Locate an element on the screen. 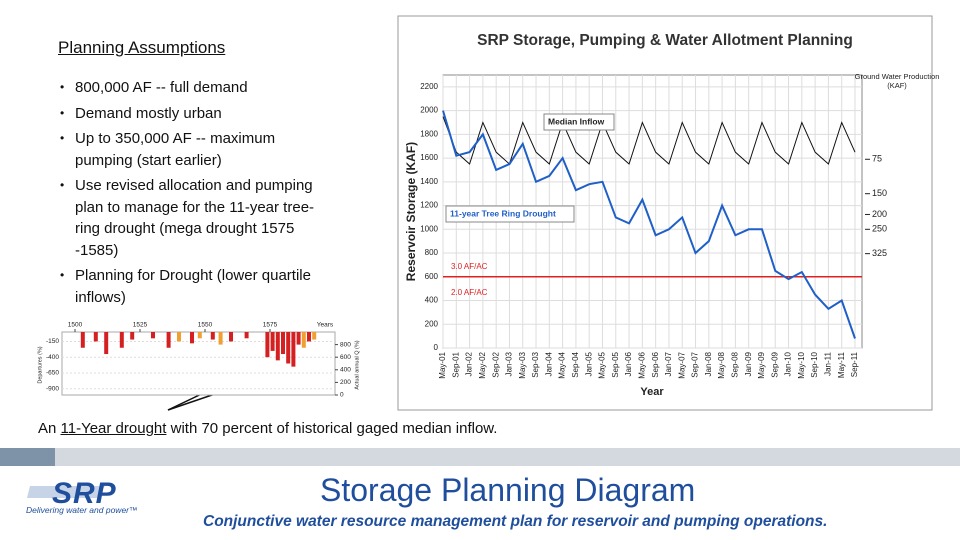 This screenshot has width=960, height=540. y-tick-label: 1000 is located at coordinates (429, 228).